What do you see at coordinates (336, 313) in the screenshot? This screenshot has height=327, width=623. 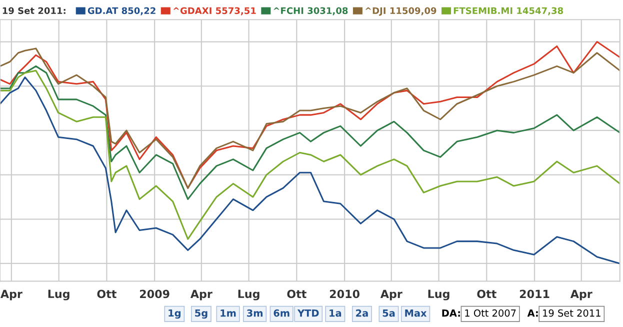 I see `text: 1a` at bounding box center [336, 313].